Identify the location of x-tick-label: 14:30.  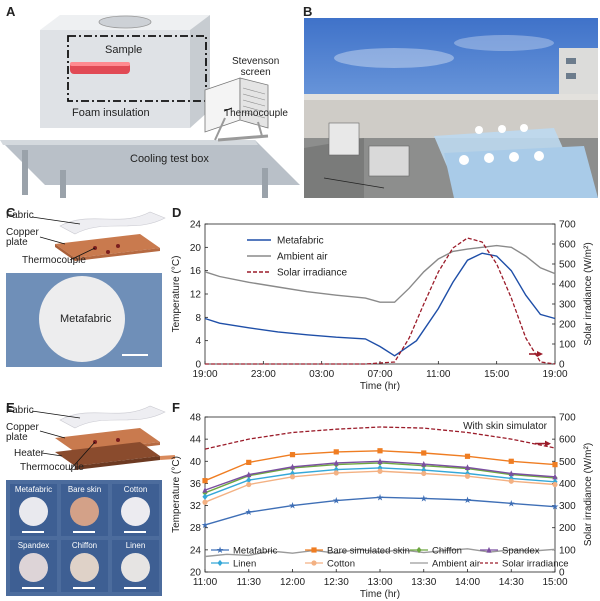
(511, 582).